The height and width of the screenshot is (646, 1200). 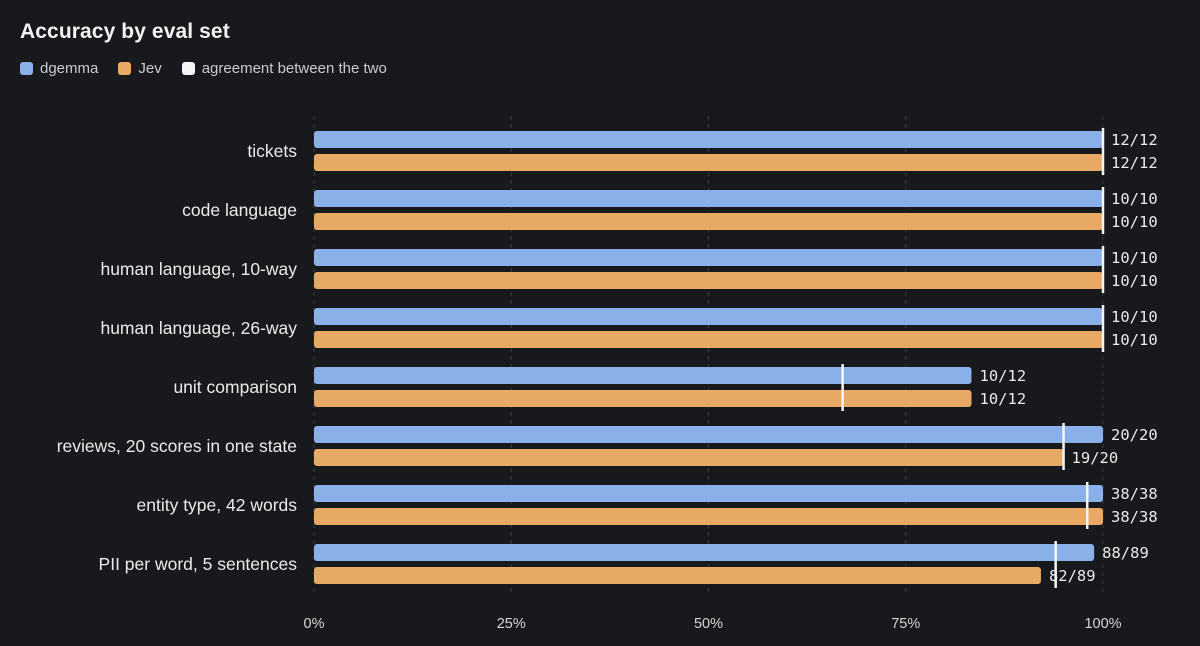 What do you see at coordinates (1072, 576) in the screenshot?
I see `value-label-jev-pii-per-word-5-sentences: 82/89` at bounding box center [1072, 576].